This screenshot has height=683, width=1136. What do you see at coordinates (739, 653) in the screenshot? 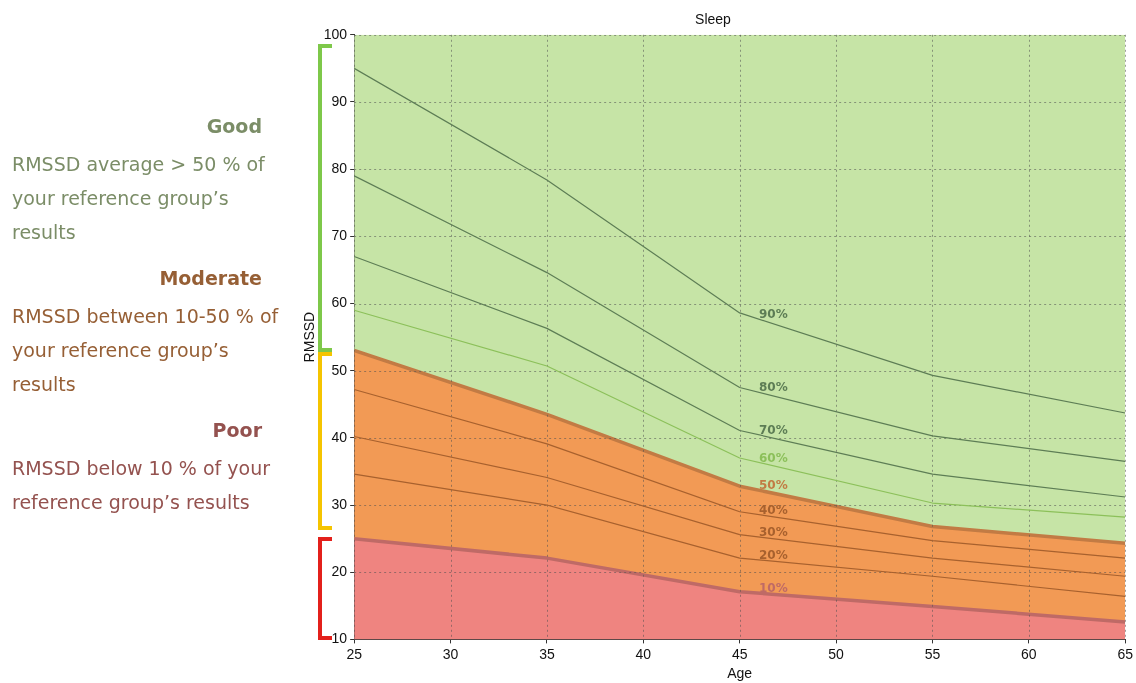
I see `x-tick-label: 45` at bounding box center [739, 653].